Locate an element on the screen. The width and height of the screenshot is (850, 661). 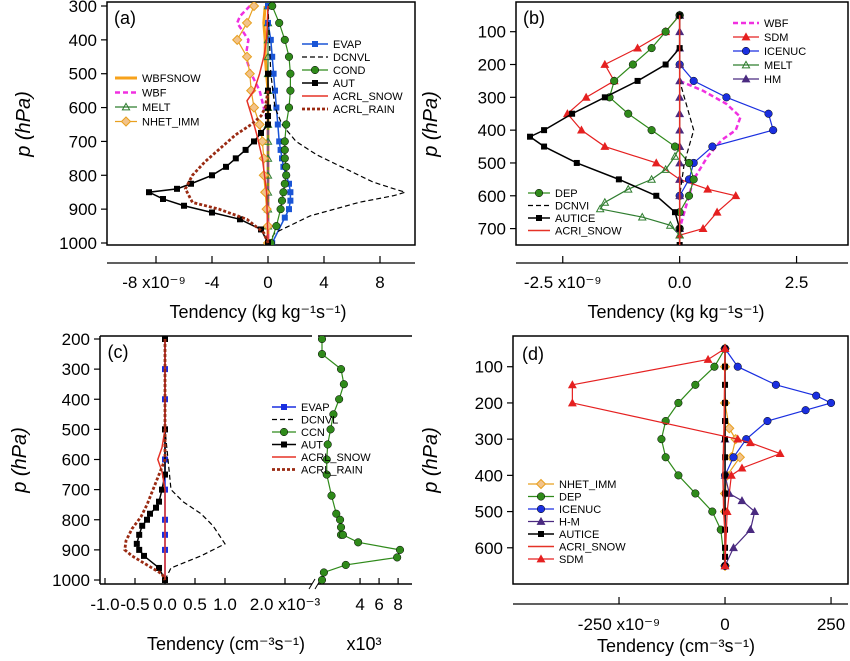
x-tick-label: -8 x10⁻⁹ is located at coordinates (154, 282).